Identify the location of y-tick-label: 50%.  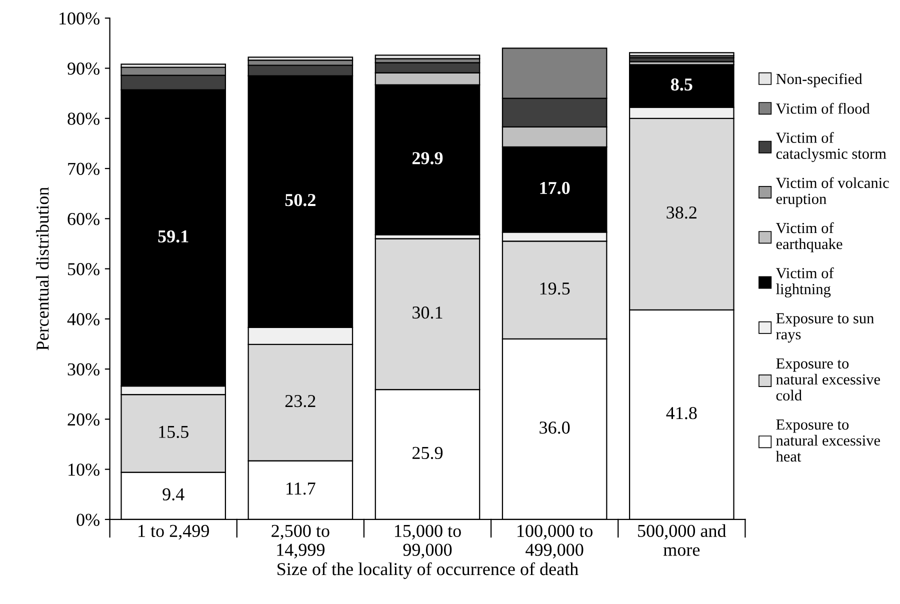
(84, 269).